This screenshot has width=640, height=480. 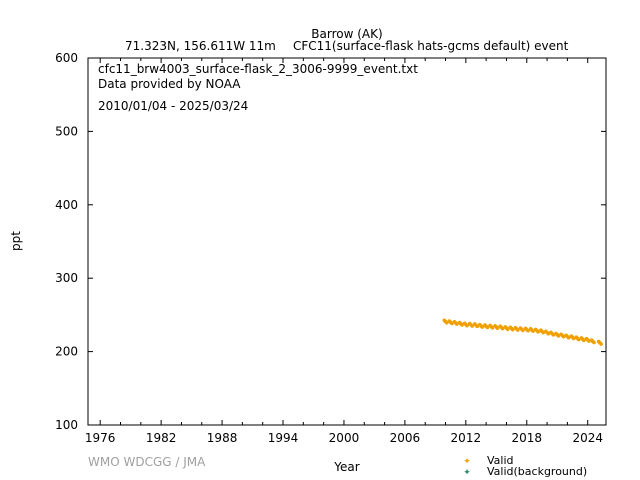 What do you see at coordinates (587, 438) in the screenshot?
I see `x-tick-label: 2024` at bounding box center [587, 438].